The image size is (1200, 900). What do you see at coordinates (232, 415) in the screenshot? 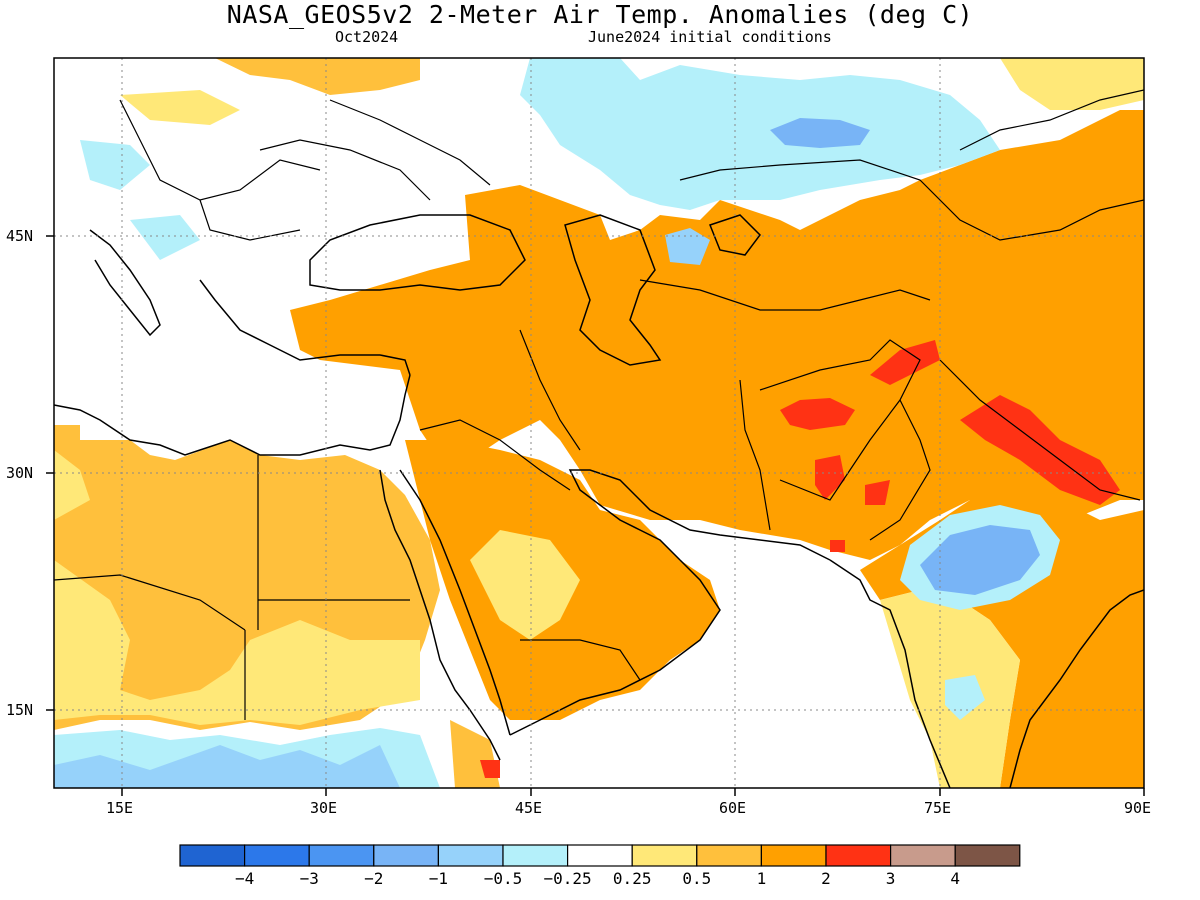
I see `mediterranean-south-coast` at bounding box center [232, 415].